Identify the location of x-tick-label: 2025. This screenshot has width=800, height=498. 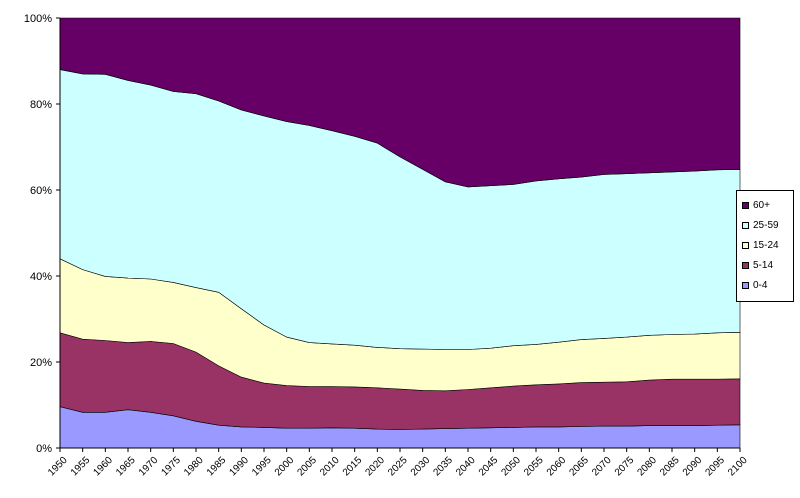
(398, 467).